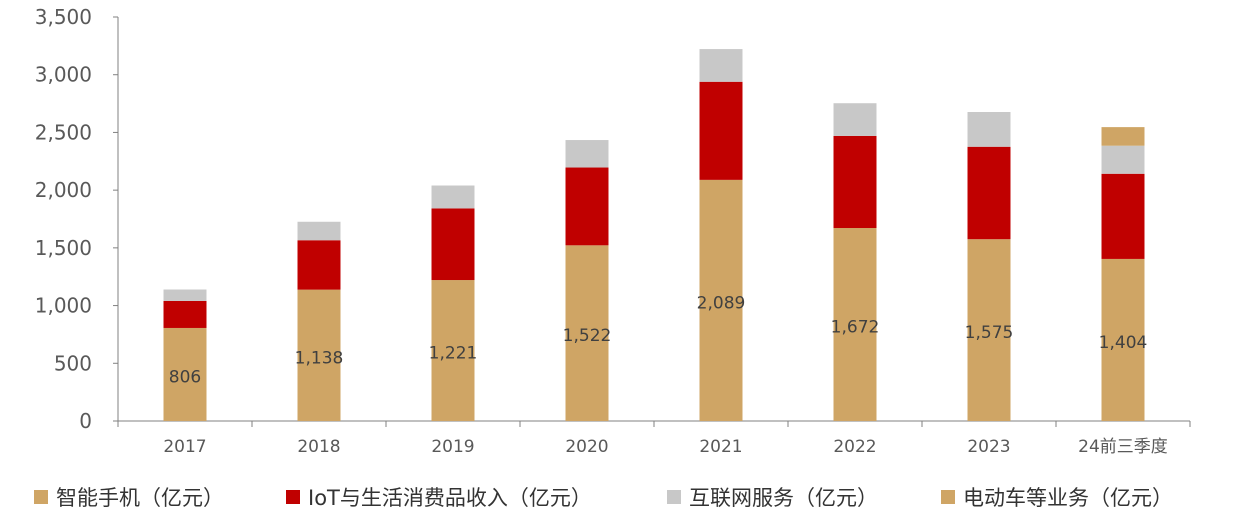 This screenshot has height=528, width=1238. Describe the element at coordinates (1068, 498) in the screenshot. I see `legend-label-ev: 电动车等业务（亿元）` at that location.